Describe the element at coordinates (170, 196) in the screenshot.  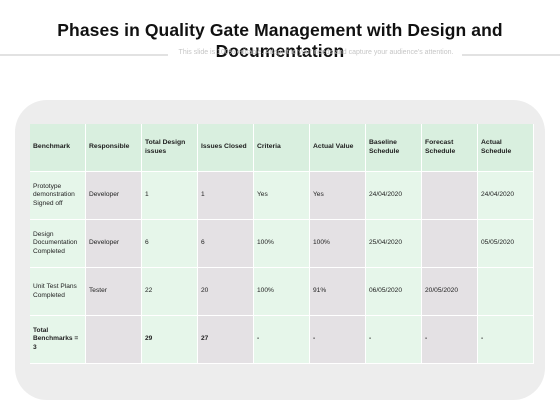
I see `table-cell-total-design-issues: 1` at that location.